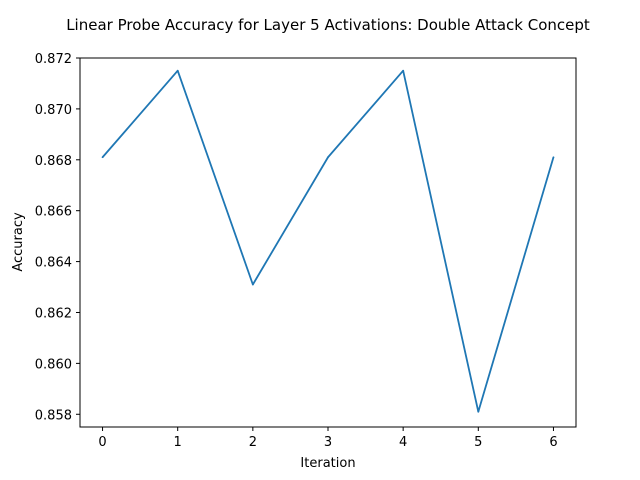 This screenshot has height=480, width=640. Describe the element at coordinates (553, 442) in the screenshot. I see `x-tick-label: 6` at that location.